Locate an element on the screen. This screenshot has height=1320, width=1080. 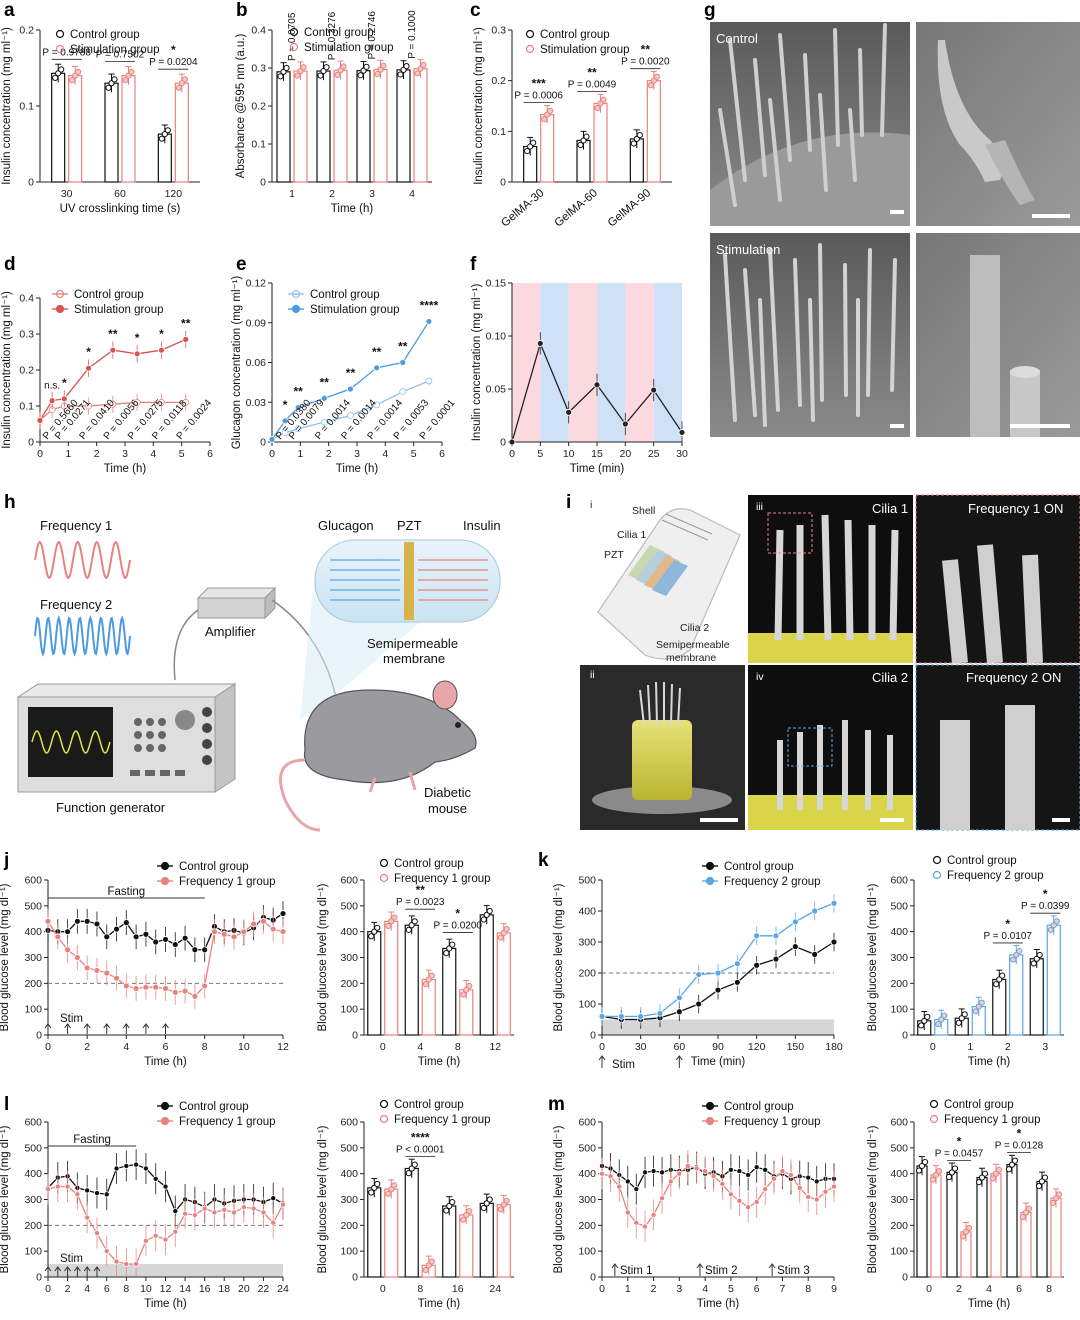
legend-label: Frequency 1 group is located at coordinates (992, 1120).